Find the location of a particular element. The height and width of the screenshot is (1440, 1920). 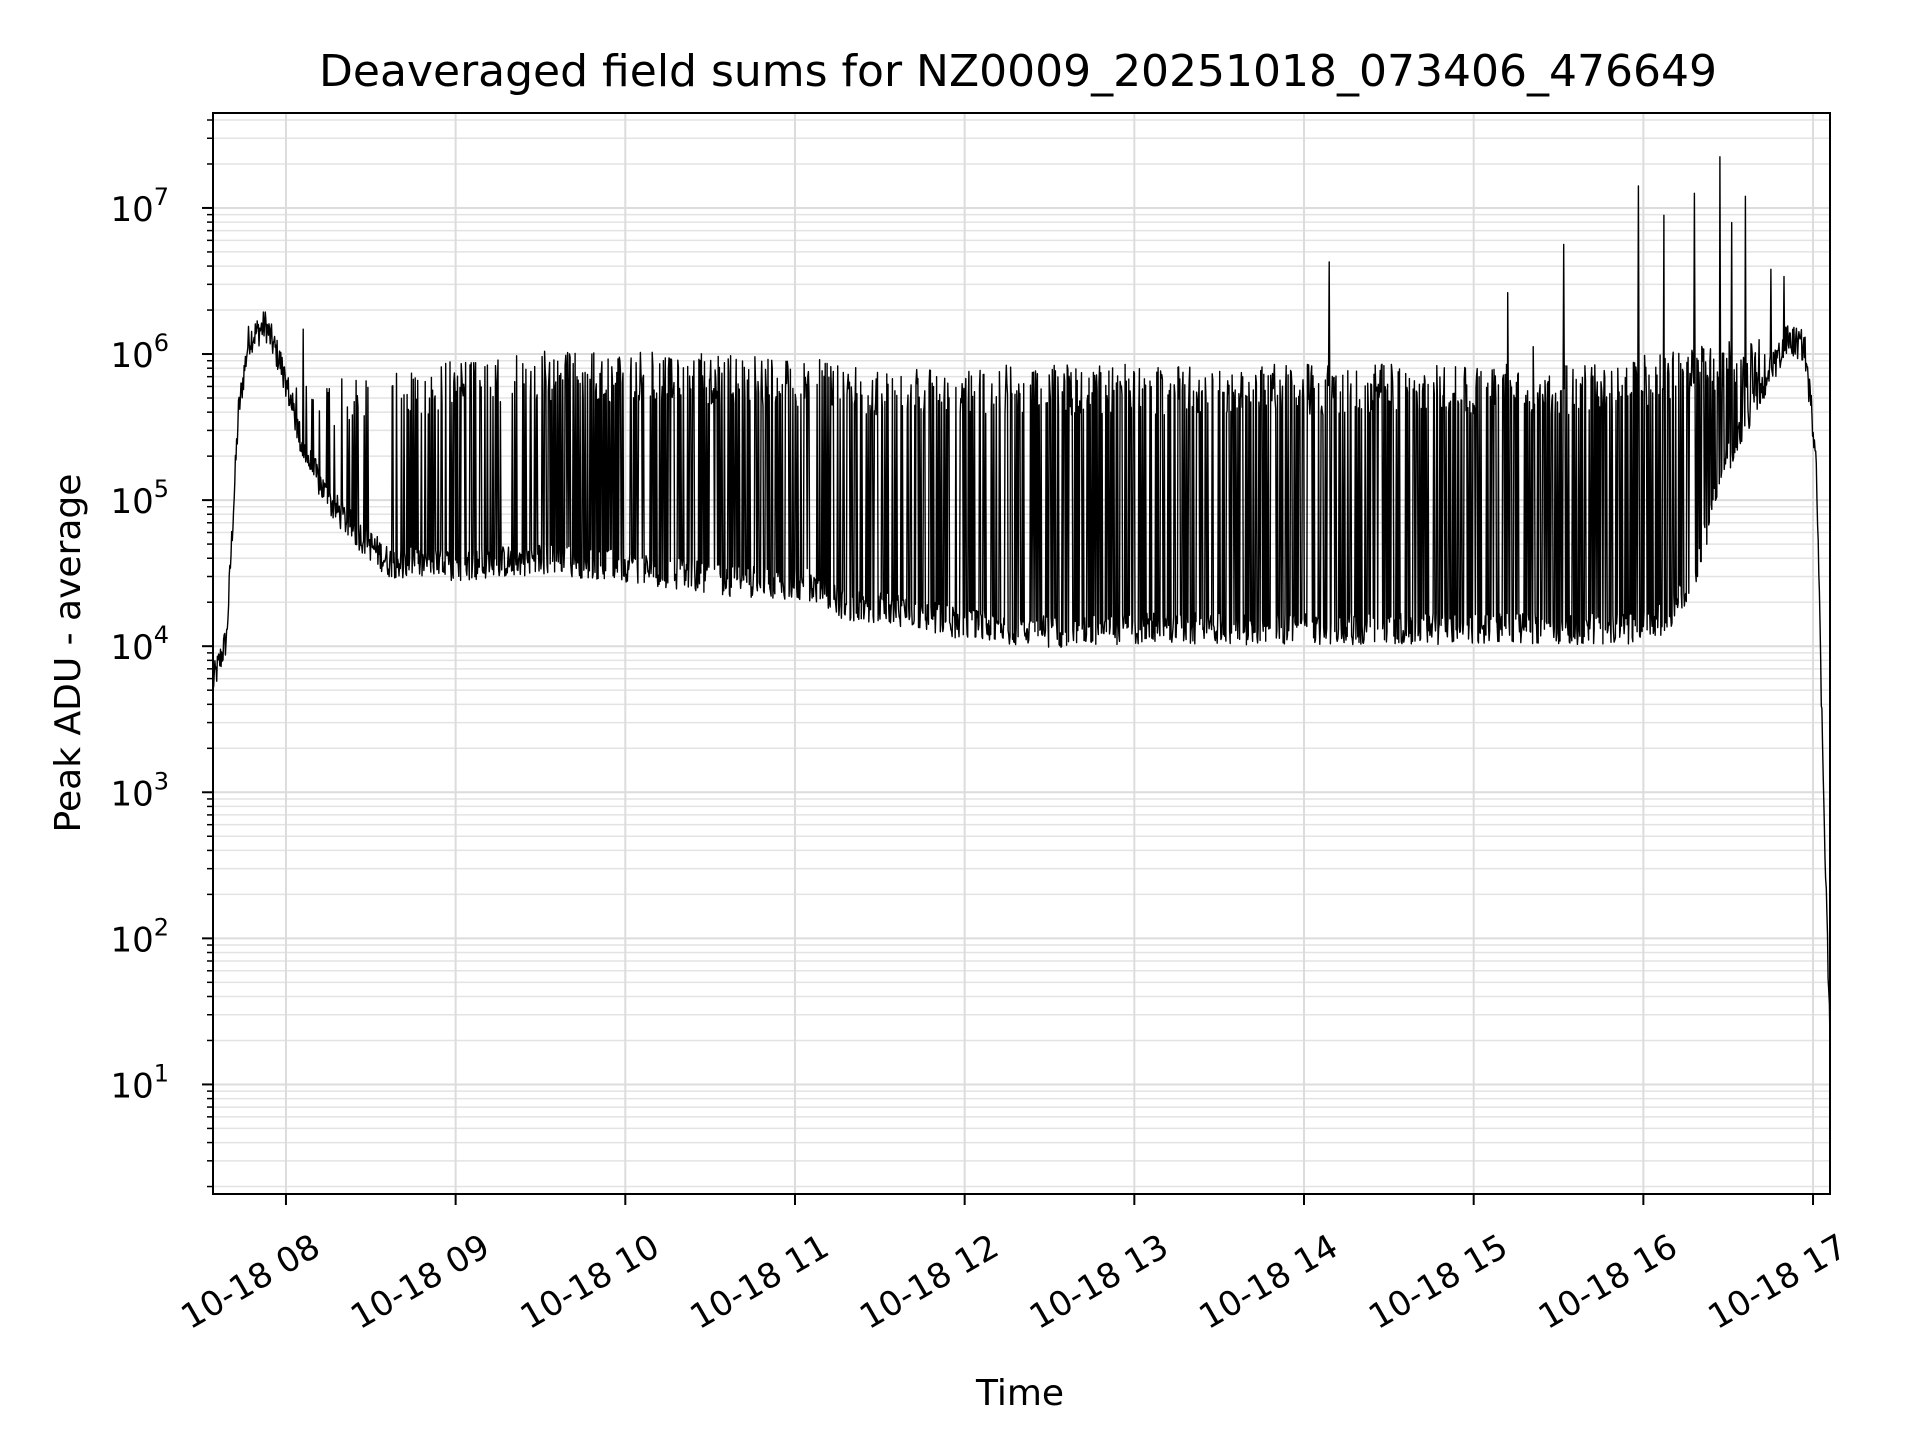

y-tick-label: 10¹ is located at coordinates (139, 1082).